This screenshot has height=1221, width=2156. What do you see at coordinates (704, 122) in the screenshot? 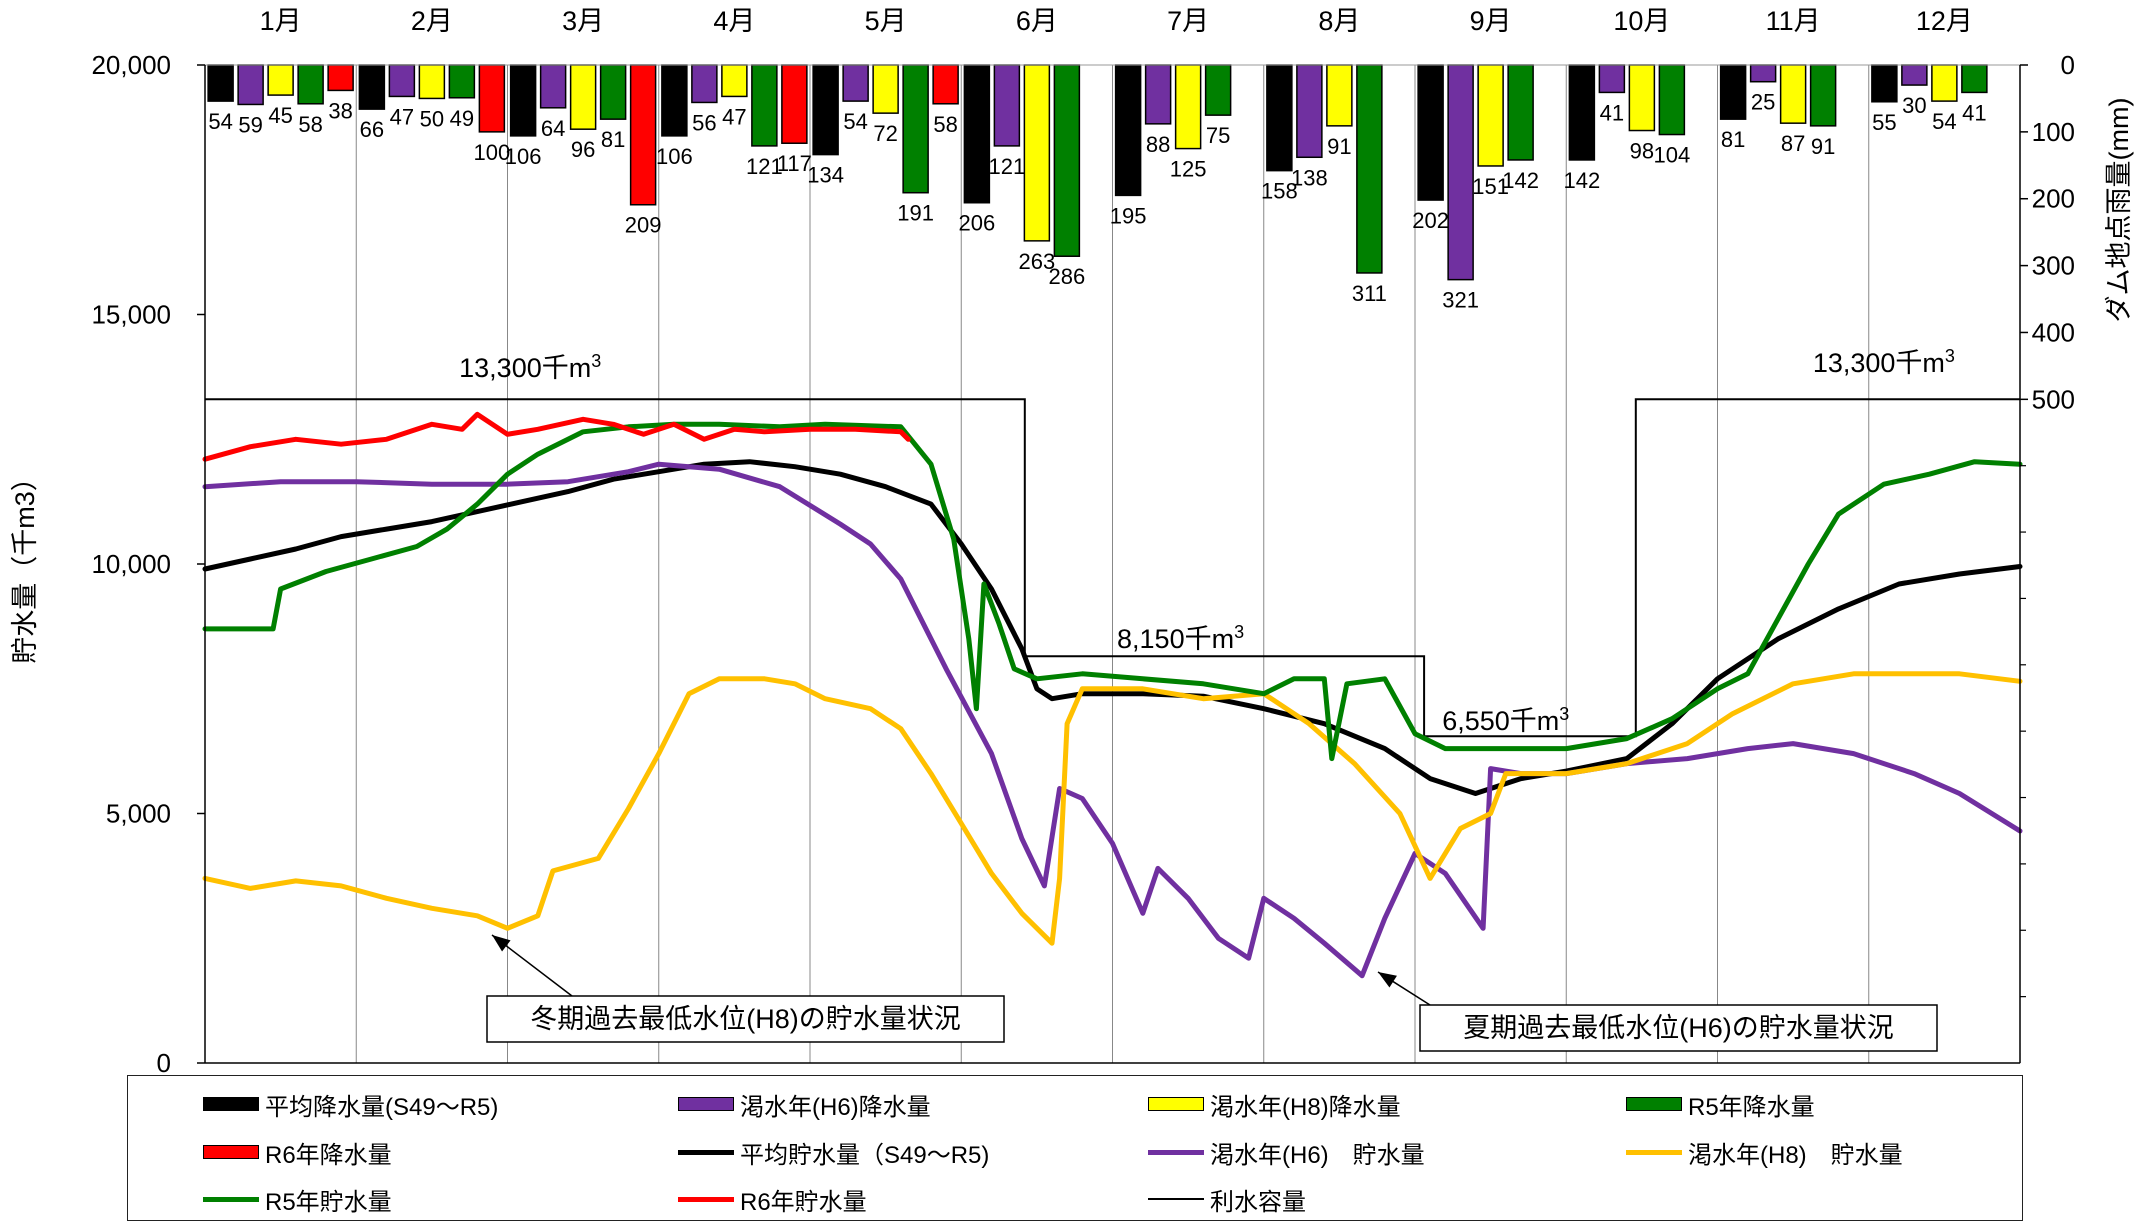
I see `rainfall-value-label: 56` at bounding box center [704, 122].